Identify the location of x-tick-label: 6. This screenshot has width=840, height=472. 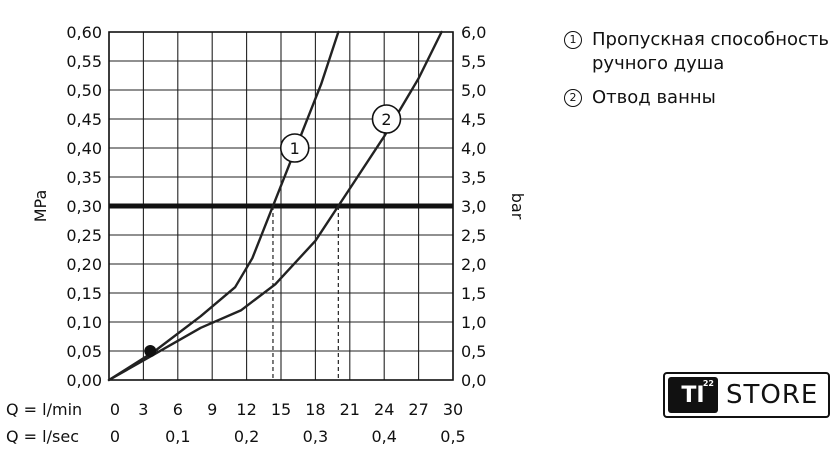
(178, 409).